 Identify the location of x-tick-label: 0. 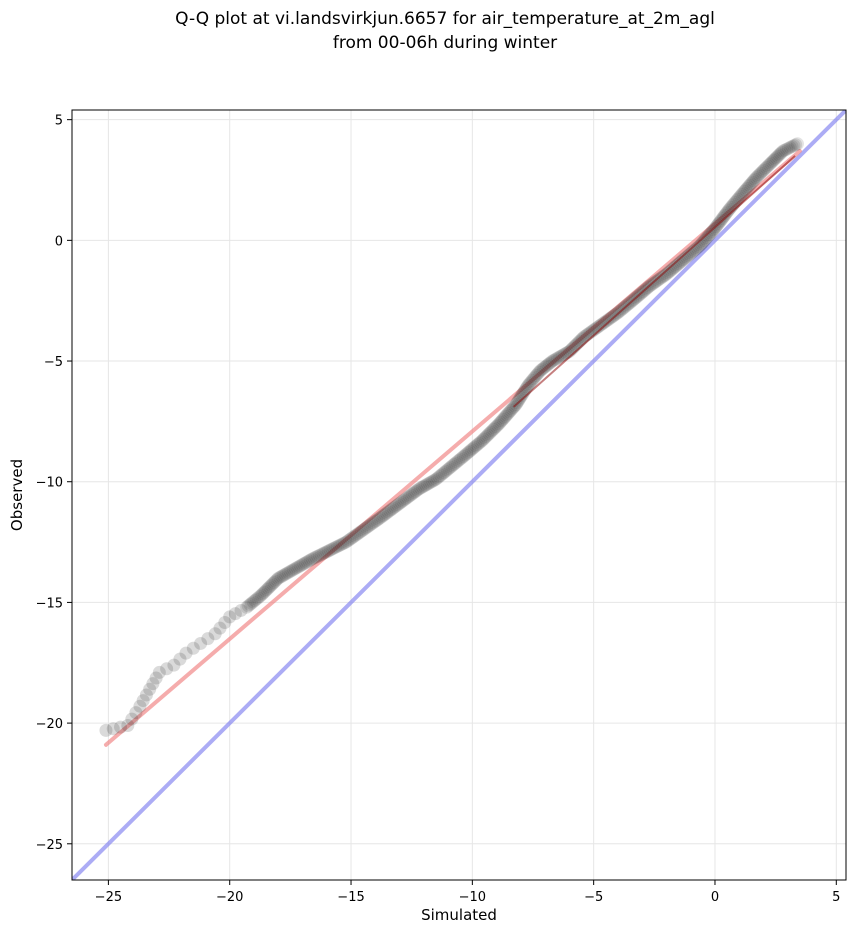
(715, 897).